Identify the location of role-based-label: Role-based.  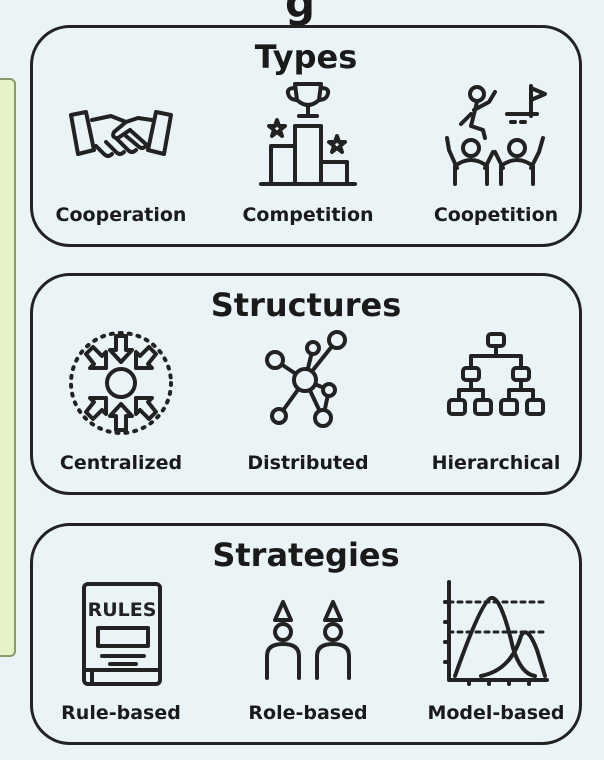
(308, 713).